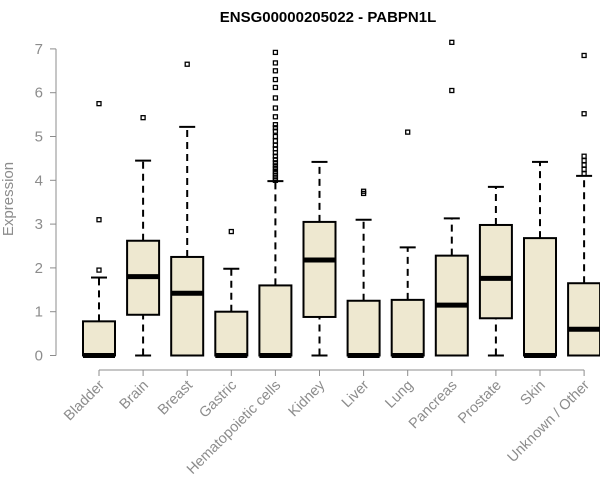 This screenshot has height=500, width=600. Describe the element at coordinates (143, 236) in the screenshot. I see `box-brain` at that location.